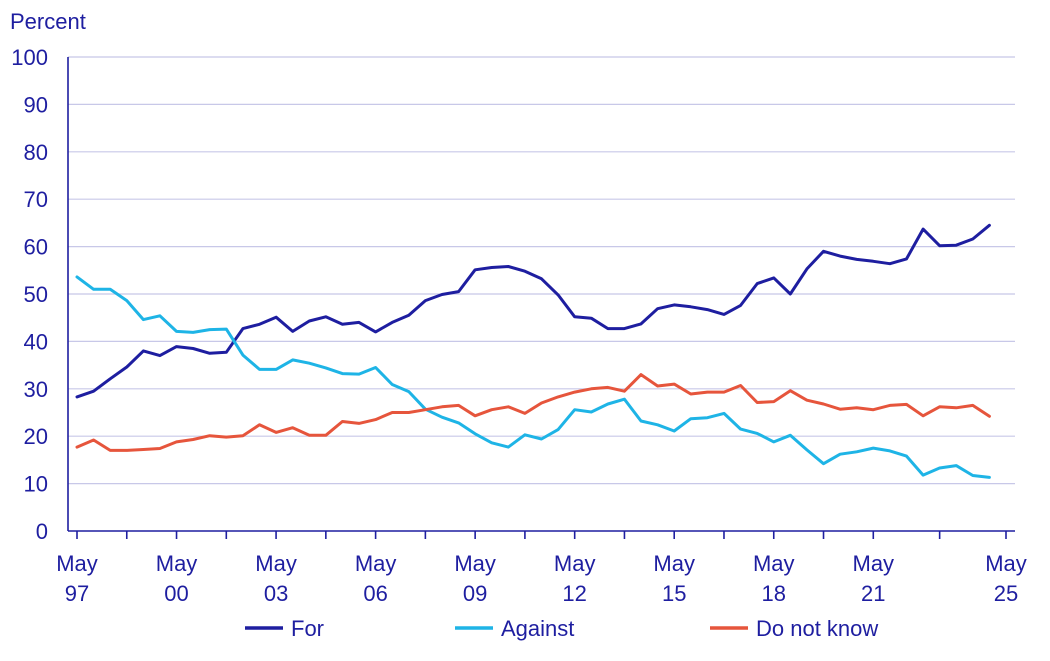  Describe the element at coordinates (674, 593) in the screenshot. I see `x-tick-year: 15` at that location.